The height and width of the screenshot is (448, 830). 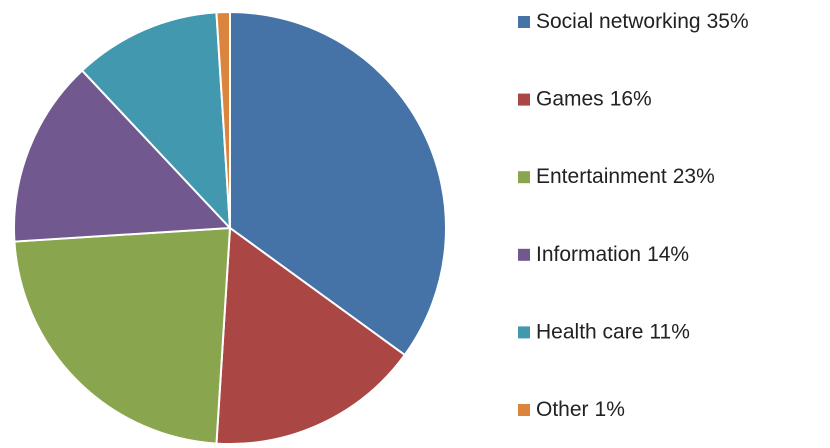 I want to click on legend-label: Other 1%, so click(x=580, y=409).